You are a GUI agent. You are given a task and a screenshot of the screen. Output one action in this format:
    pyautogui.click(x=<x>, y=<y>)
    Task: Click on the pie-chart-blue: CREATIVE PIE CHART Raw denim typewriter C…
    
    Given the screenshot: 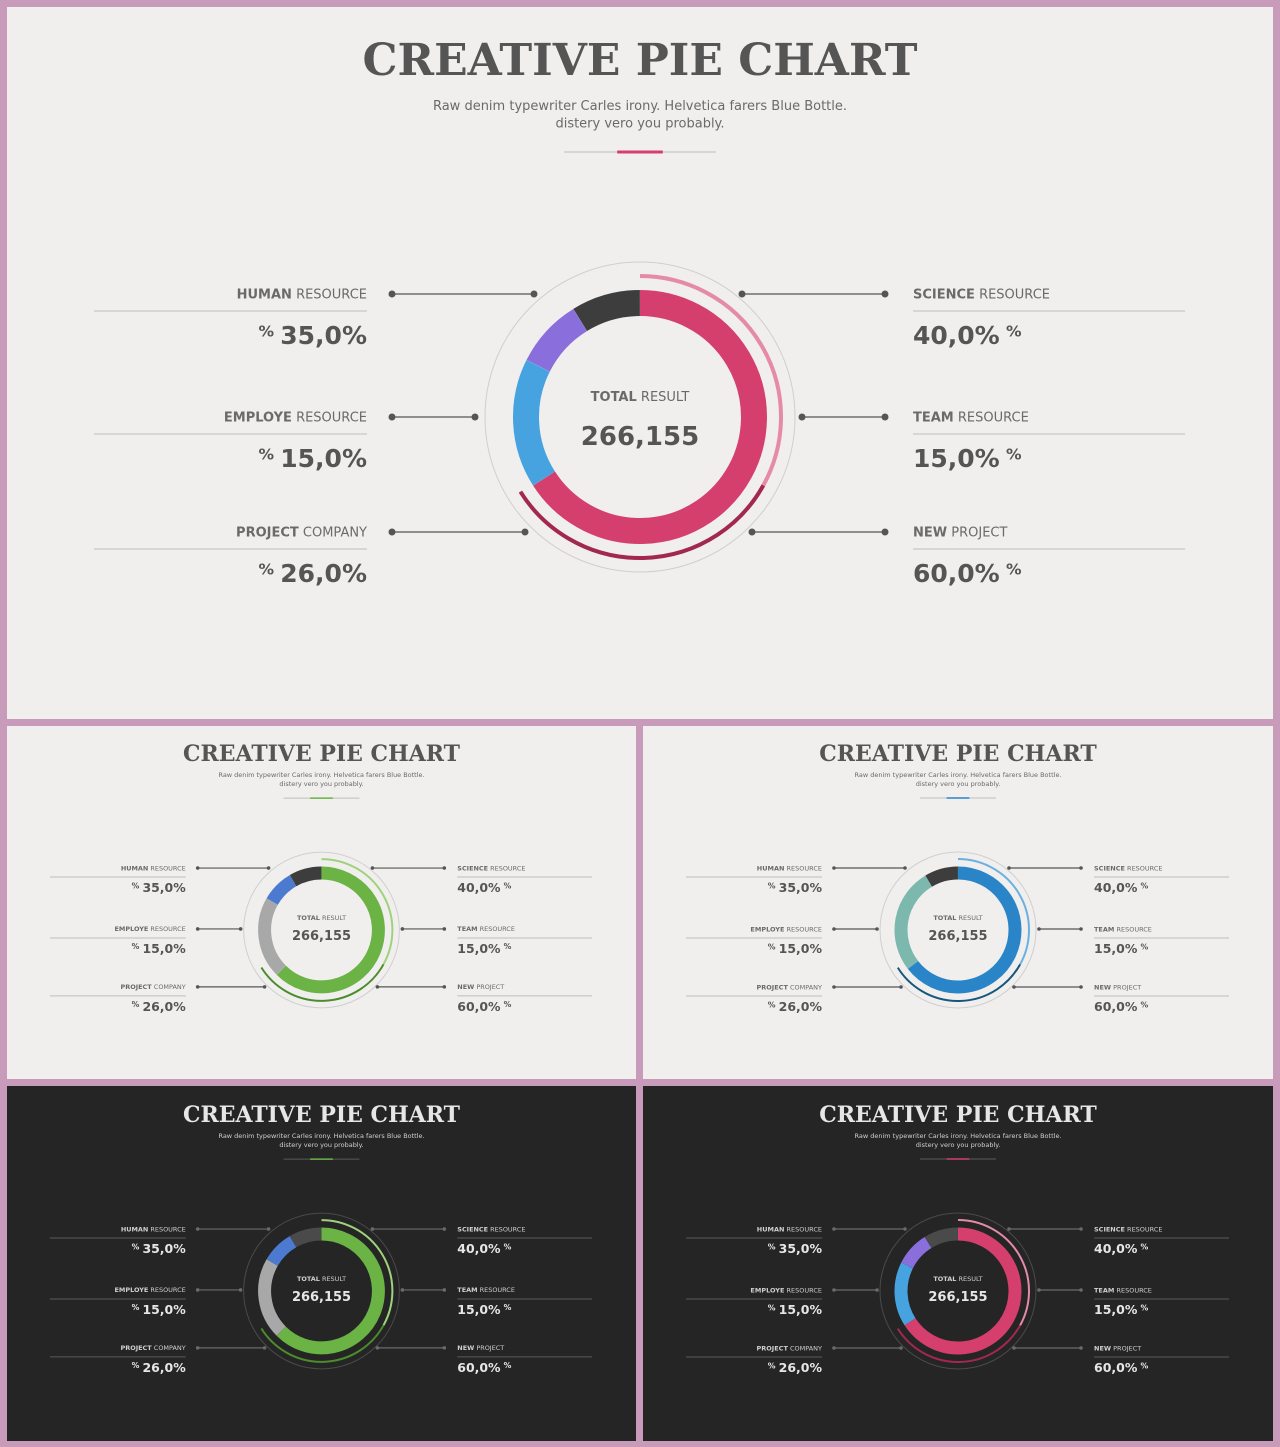 What is the action you would take?
    pyautogui.click(x=957, y=877)
    